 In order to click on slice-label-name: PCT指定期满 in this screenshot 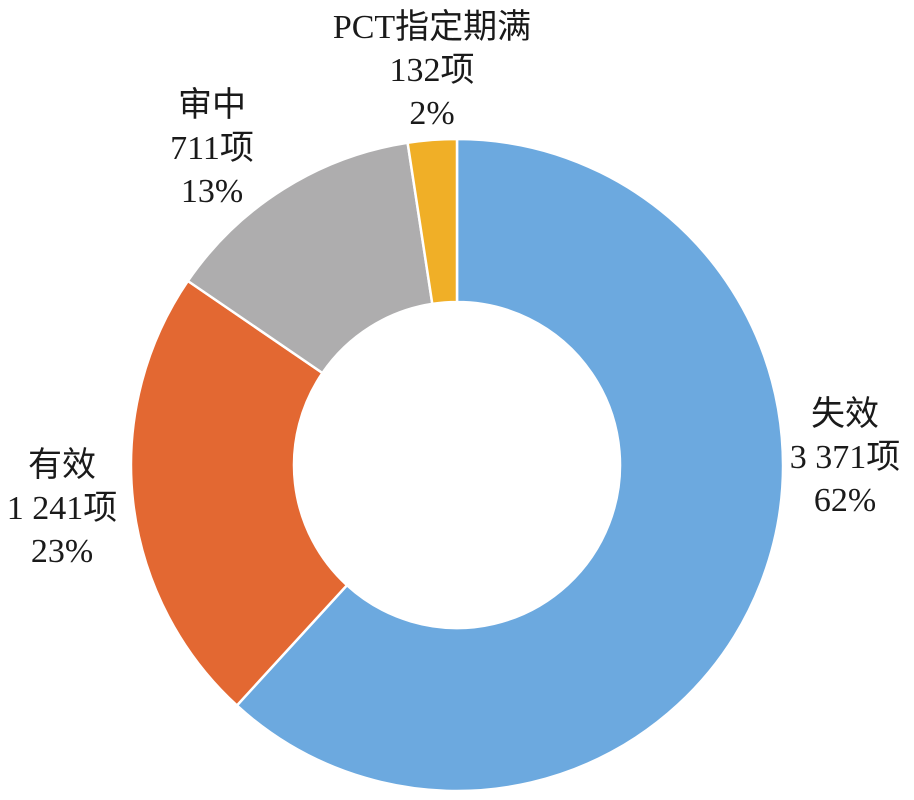, I will do `click(432, 27)`.